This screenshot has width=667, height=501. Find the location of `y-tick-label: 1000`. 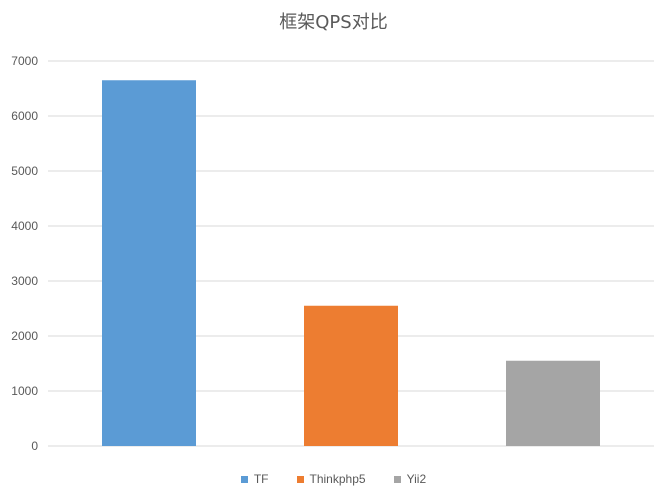

y-tick-label: 1000 is located at coordinates (24, 391).